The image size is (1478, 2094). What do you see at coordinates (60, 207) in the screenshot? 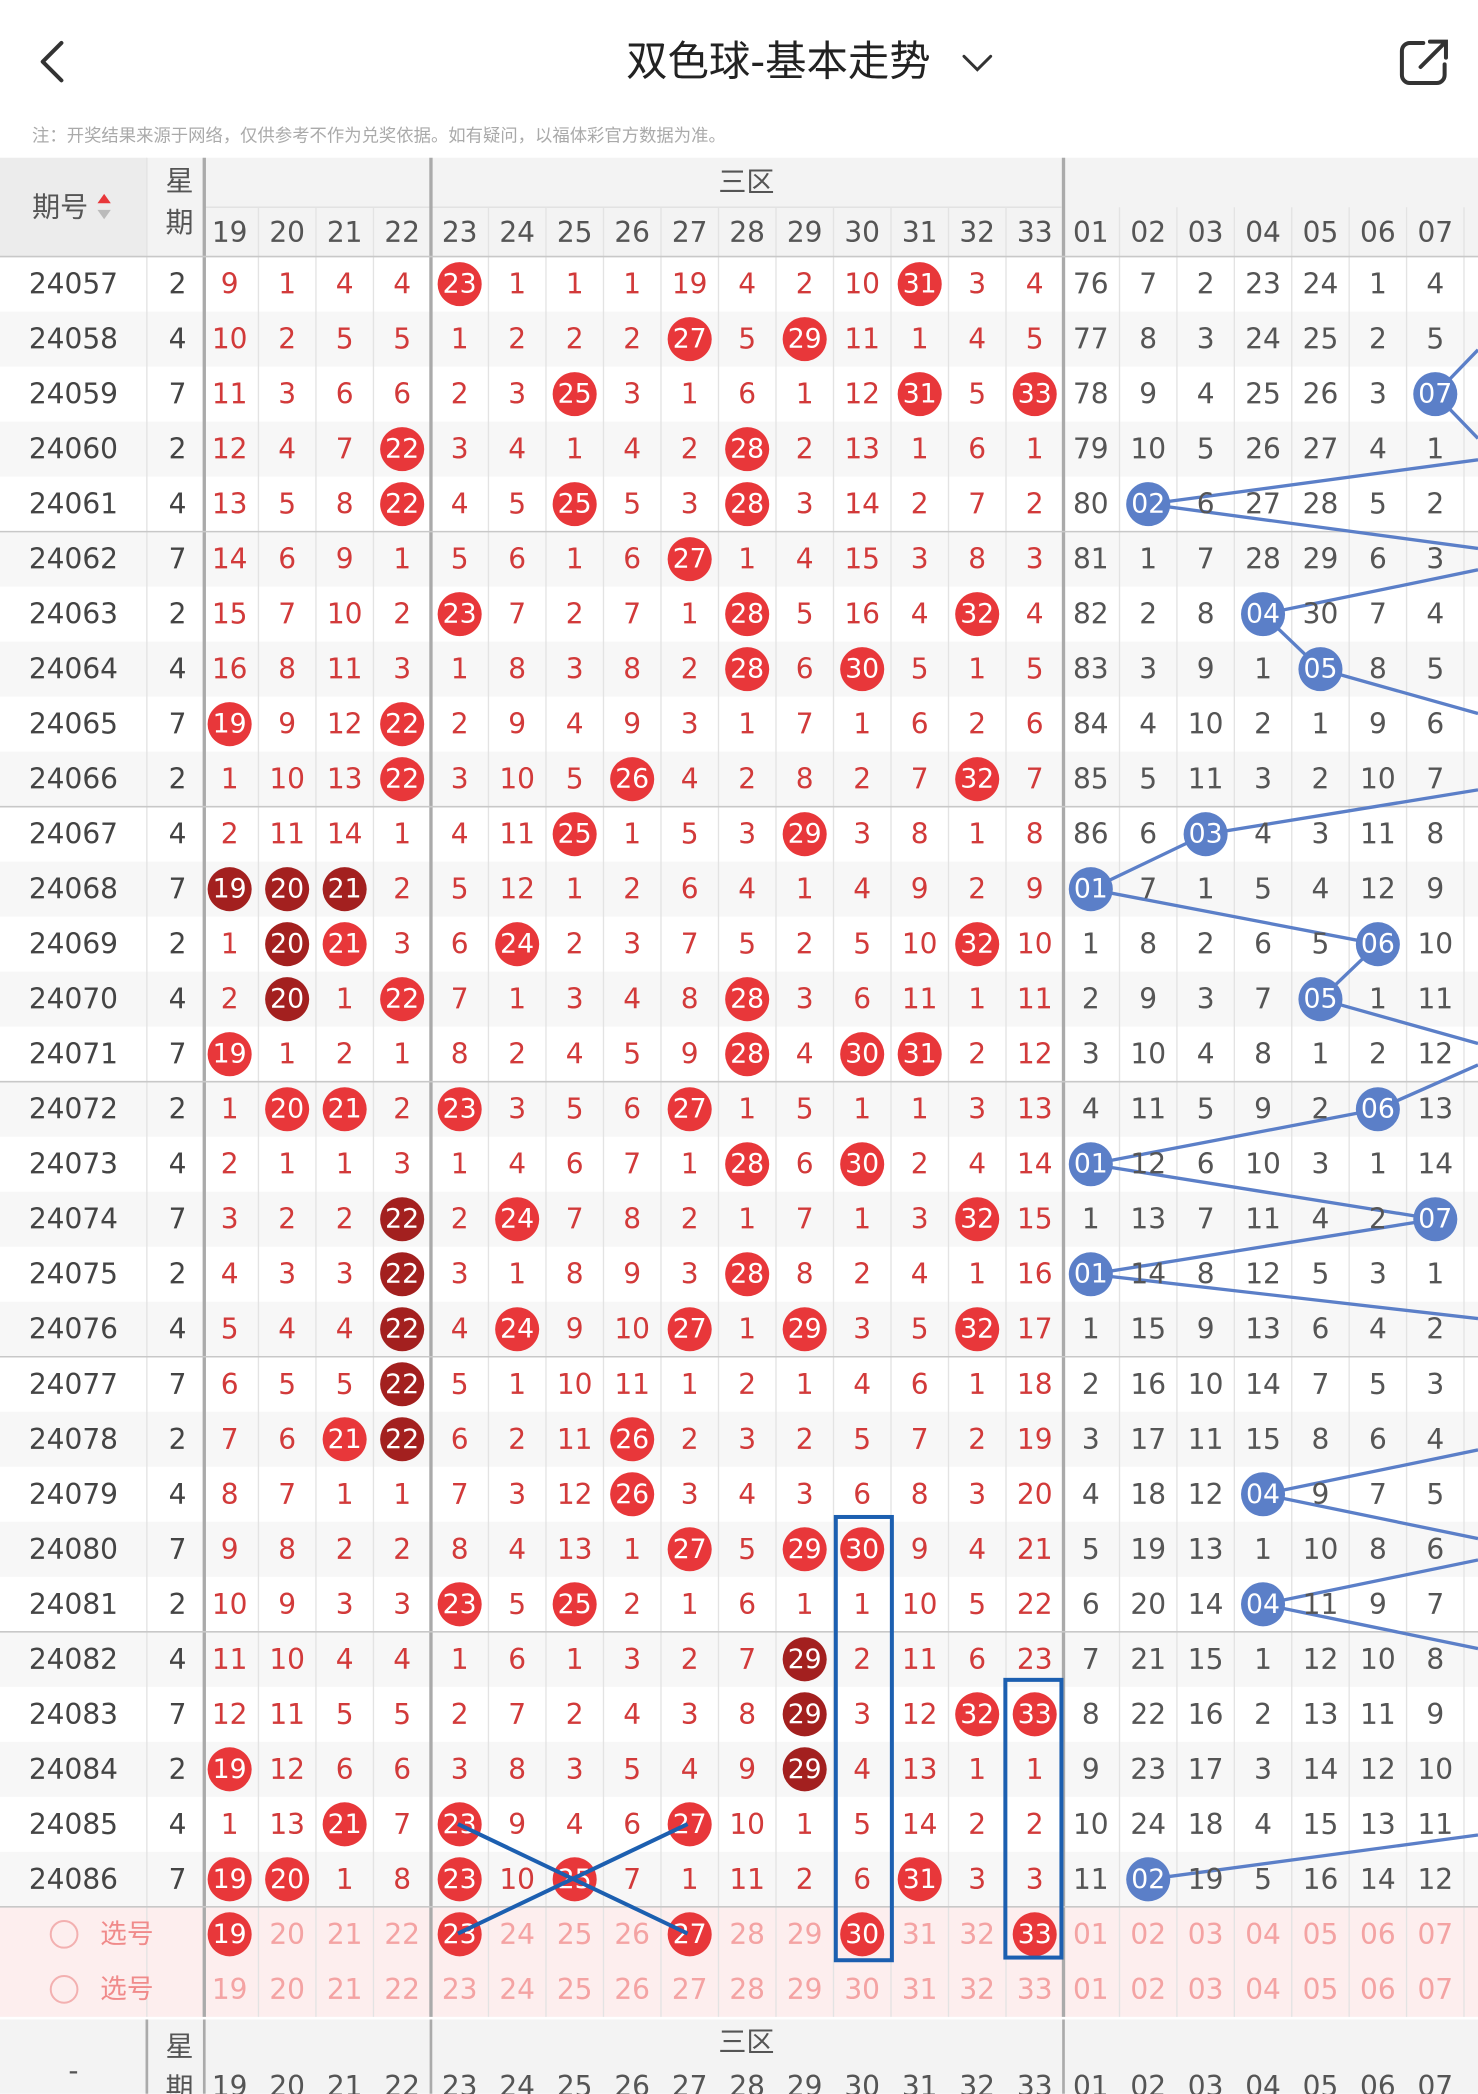
I see `issue-header: 期号` at bounding box center [60, 207].